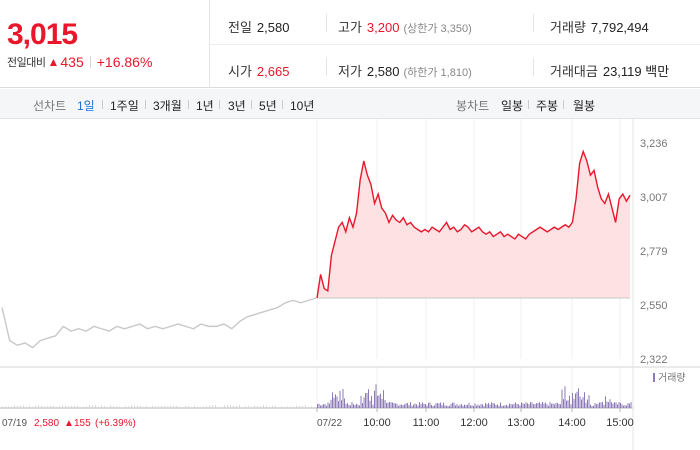 This screenshot has height=450, width=700. Describe the element at coordinates (584, 106) in the screenshot. I see `candle-monthly: 월봉` at that location.